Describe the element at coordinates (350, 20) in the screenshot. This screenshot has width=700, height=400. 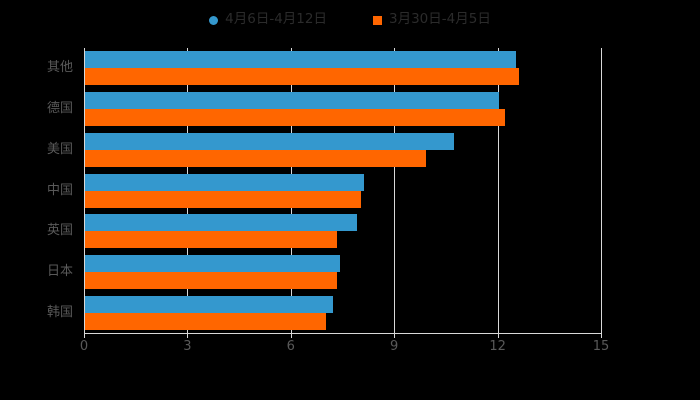
I see `chart-legend: 4月6日-4月12日 3月30日-4月5日` at that location.